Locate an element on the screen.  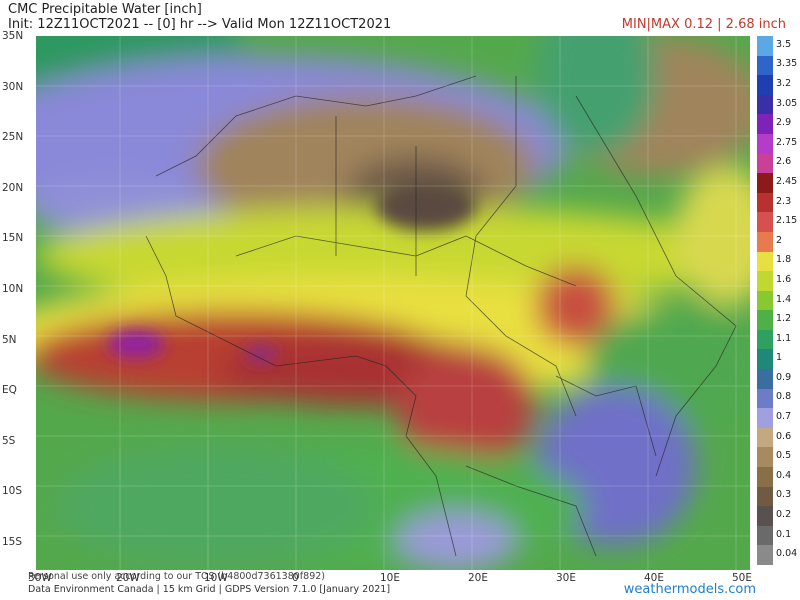
min-max-readout: MIN|MAX 0.12 | 2.68 inch is located at coordinates (703, 24).